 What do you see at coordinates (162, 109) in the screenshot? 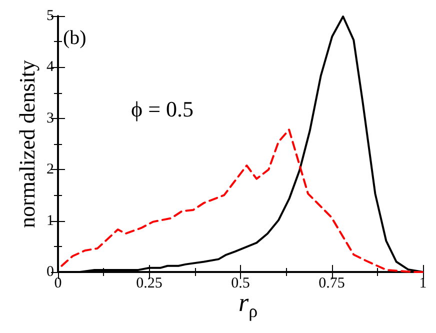
I see `annotation: ϕ = 0.5` at bounding box center [162, 109].